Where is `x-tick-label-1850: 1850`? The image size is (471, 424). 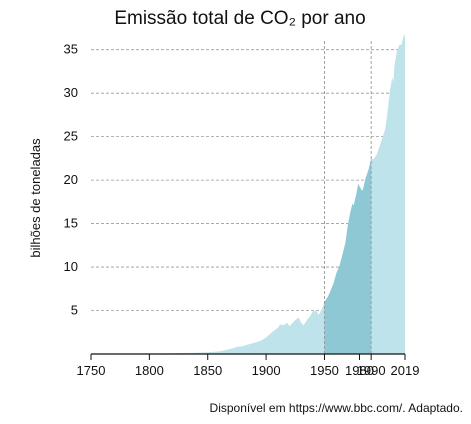 x-tick-label-1850: 1850 is located at coordinates (207, 370).